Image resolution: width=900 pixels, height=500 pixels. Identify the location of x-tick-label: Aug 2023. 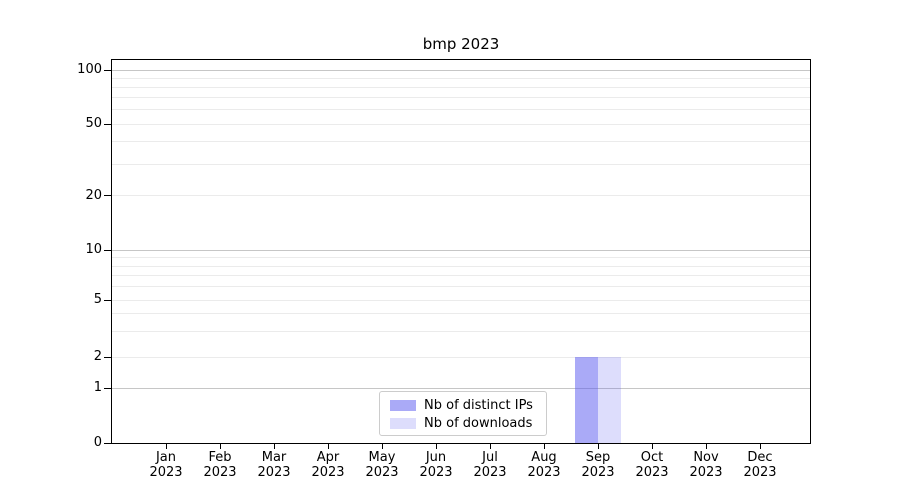
(544, 465).